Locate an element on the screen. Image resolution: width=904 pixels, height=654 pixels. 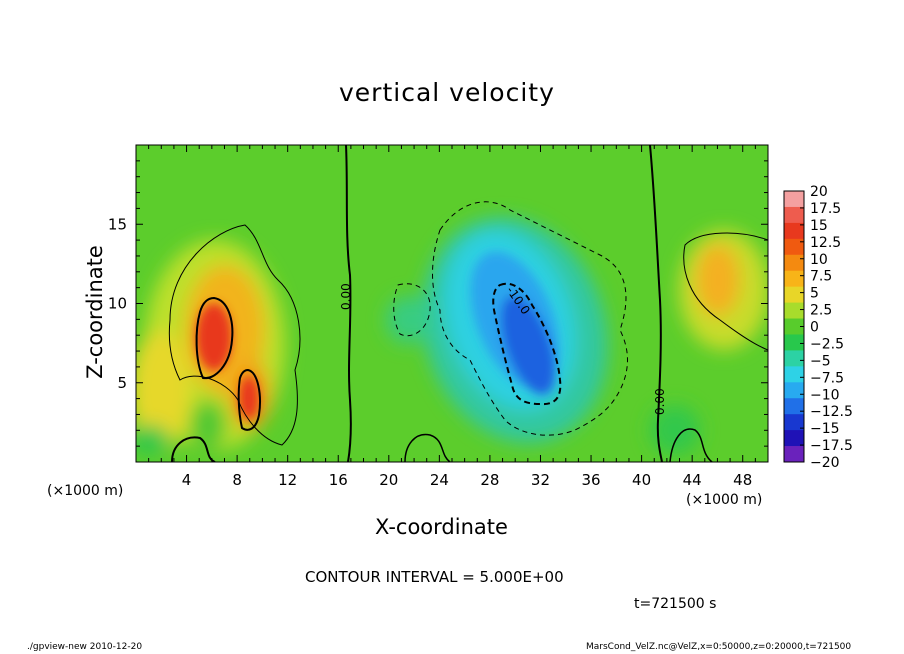
contour-5-bottom-mid is located at coordinates (427, 447).